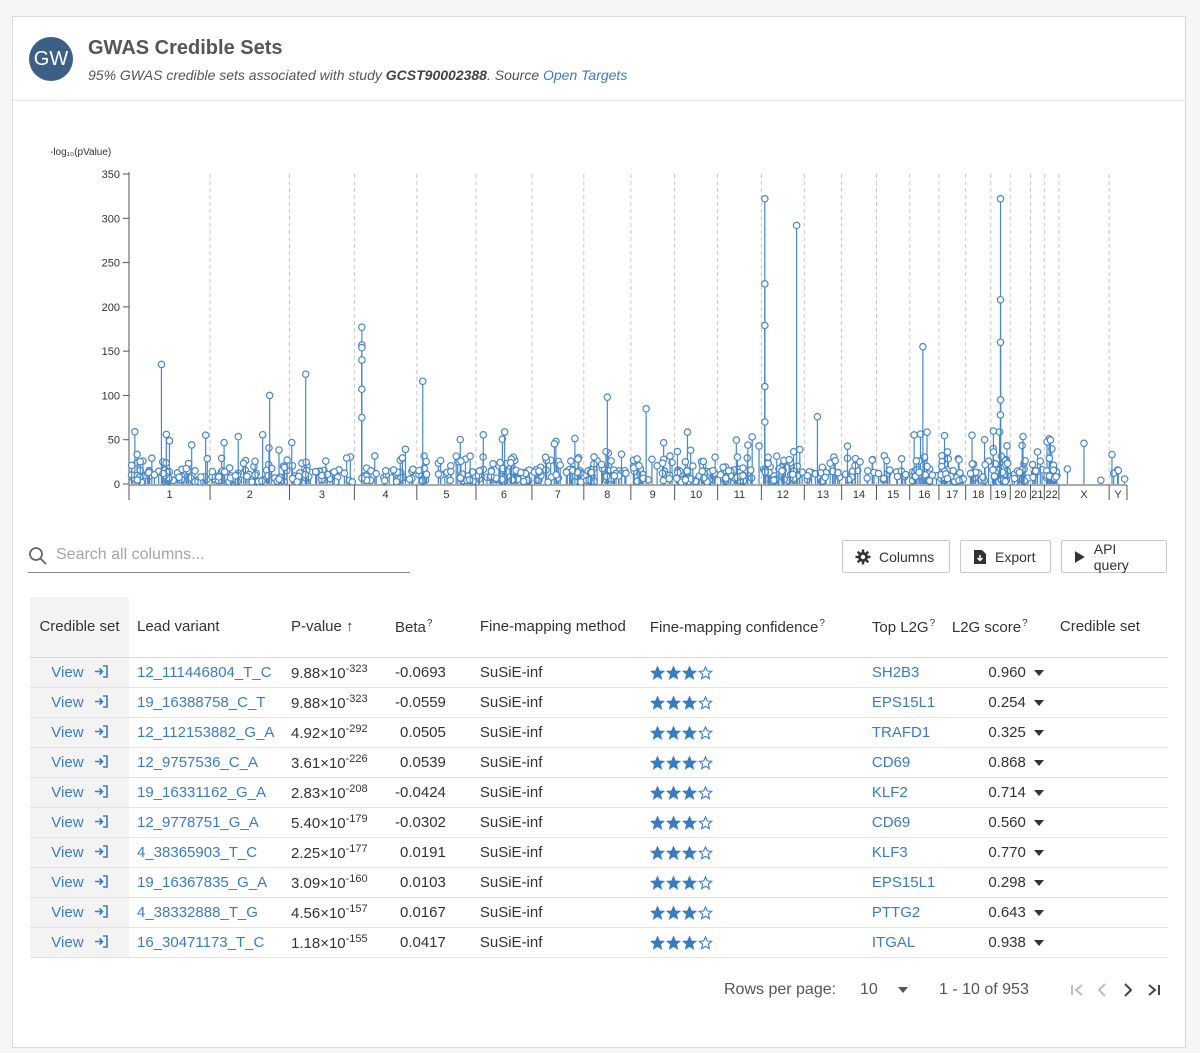  I want to click on lead-variant-link: 12_111446804_T_C, so click(204, 672).